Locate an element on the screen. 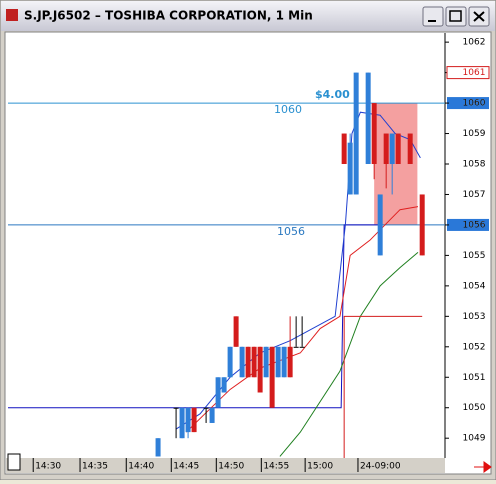 This screenshot has width=496, height=484. line-series is located at coordinates (383, 386).